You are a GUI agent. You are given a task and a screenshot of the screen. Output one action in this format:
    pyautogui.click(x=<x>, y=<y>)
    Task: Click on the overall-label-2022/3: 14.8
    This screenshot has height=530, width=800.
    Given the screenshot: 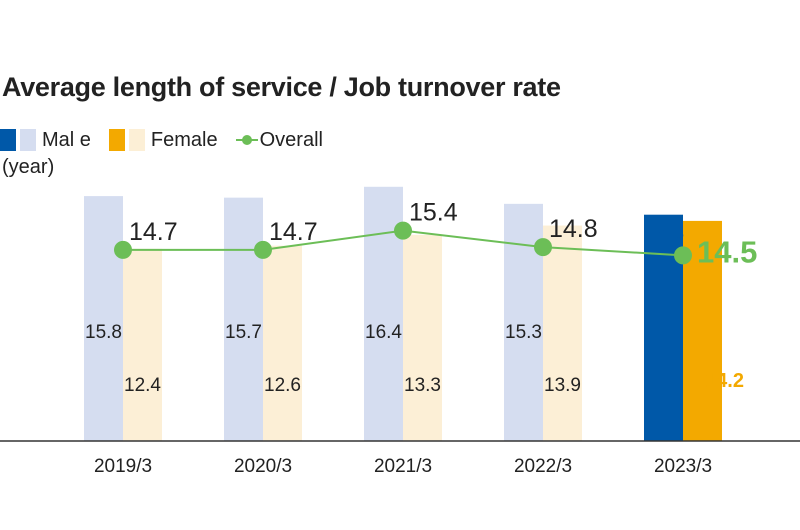 What is the action you would take?
    pyautogui.click(x=573, y=229)
    